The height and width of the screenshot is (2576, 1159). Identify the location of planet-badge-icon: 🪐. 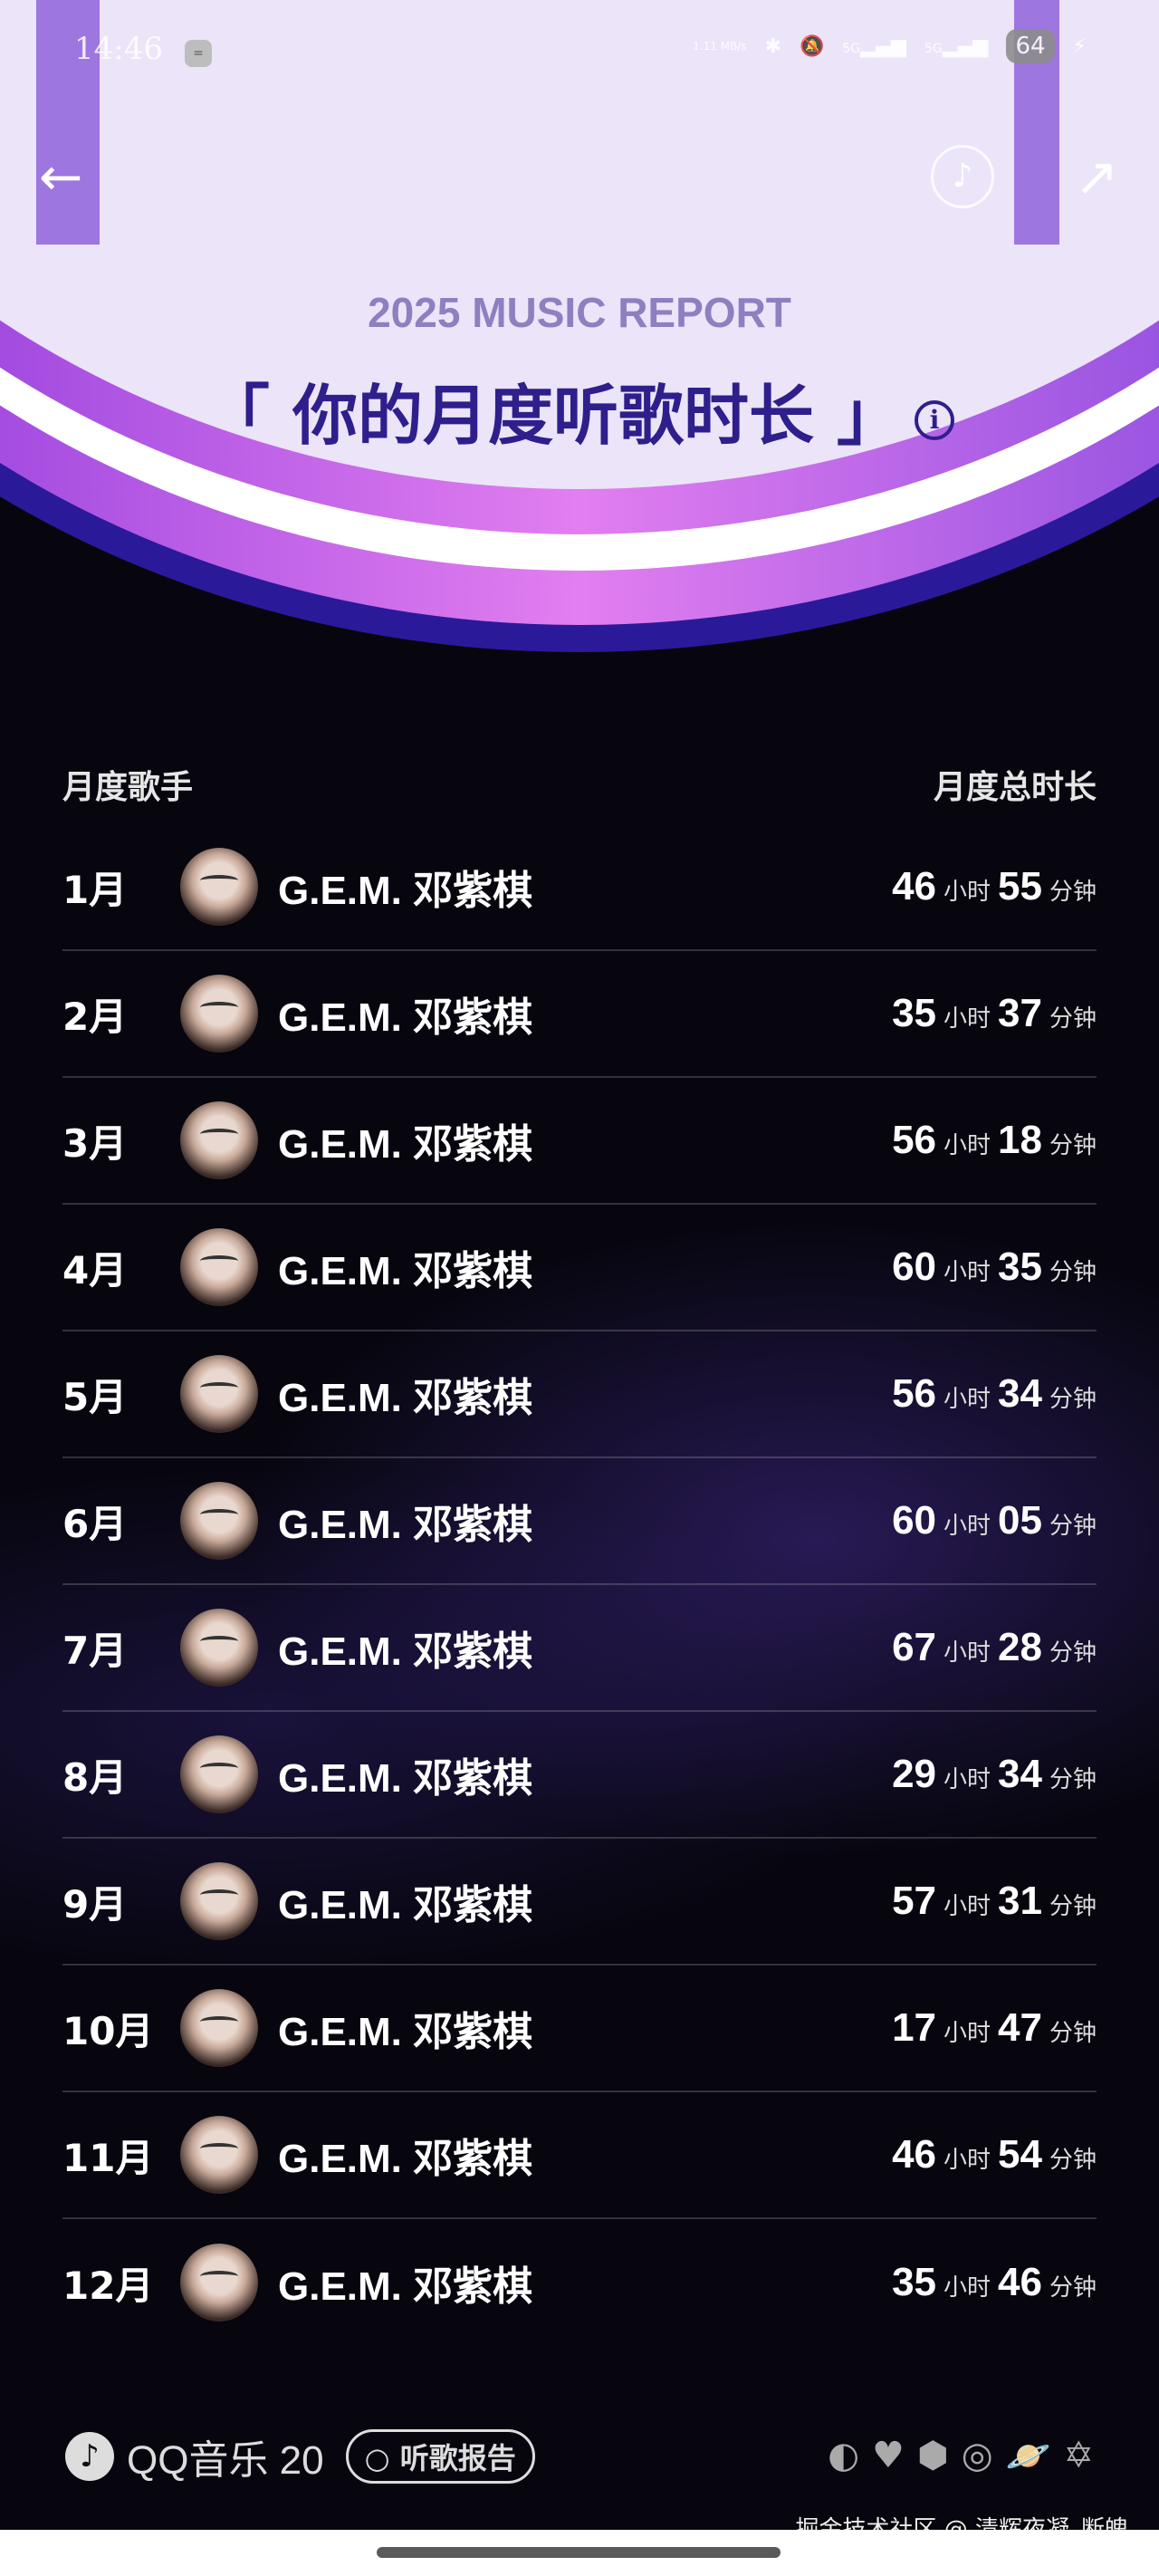
(1028, 2456).